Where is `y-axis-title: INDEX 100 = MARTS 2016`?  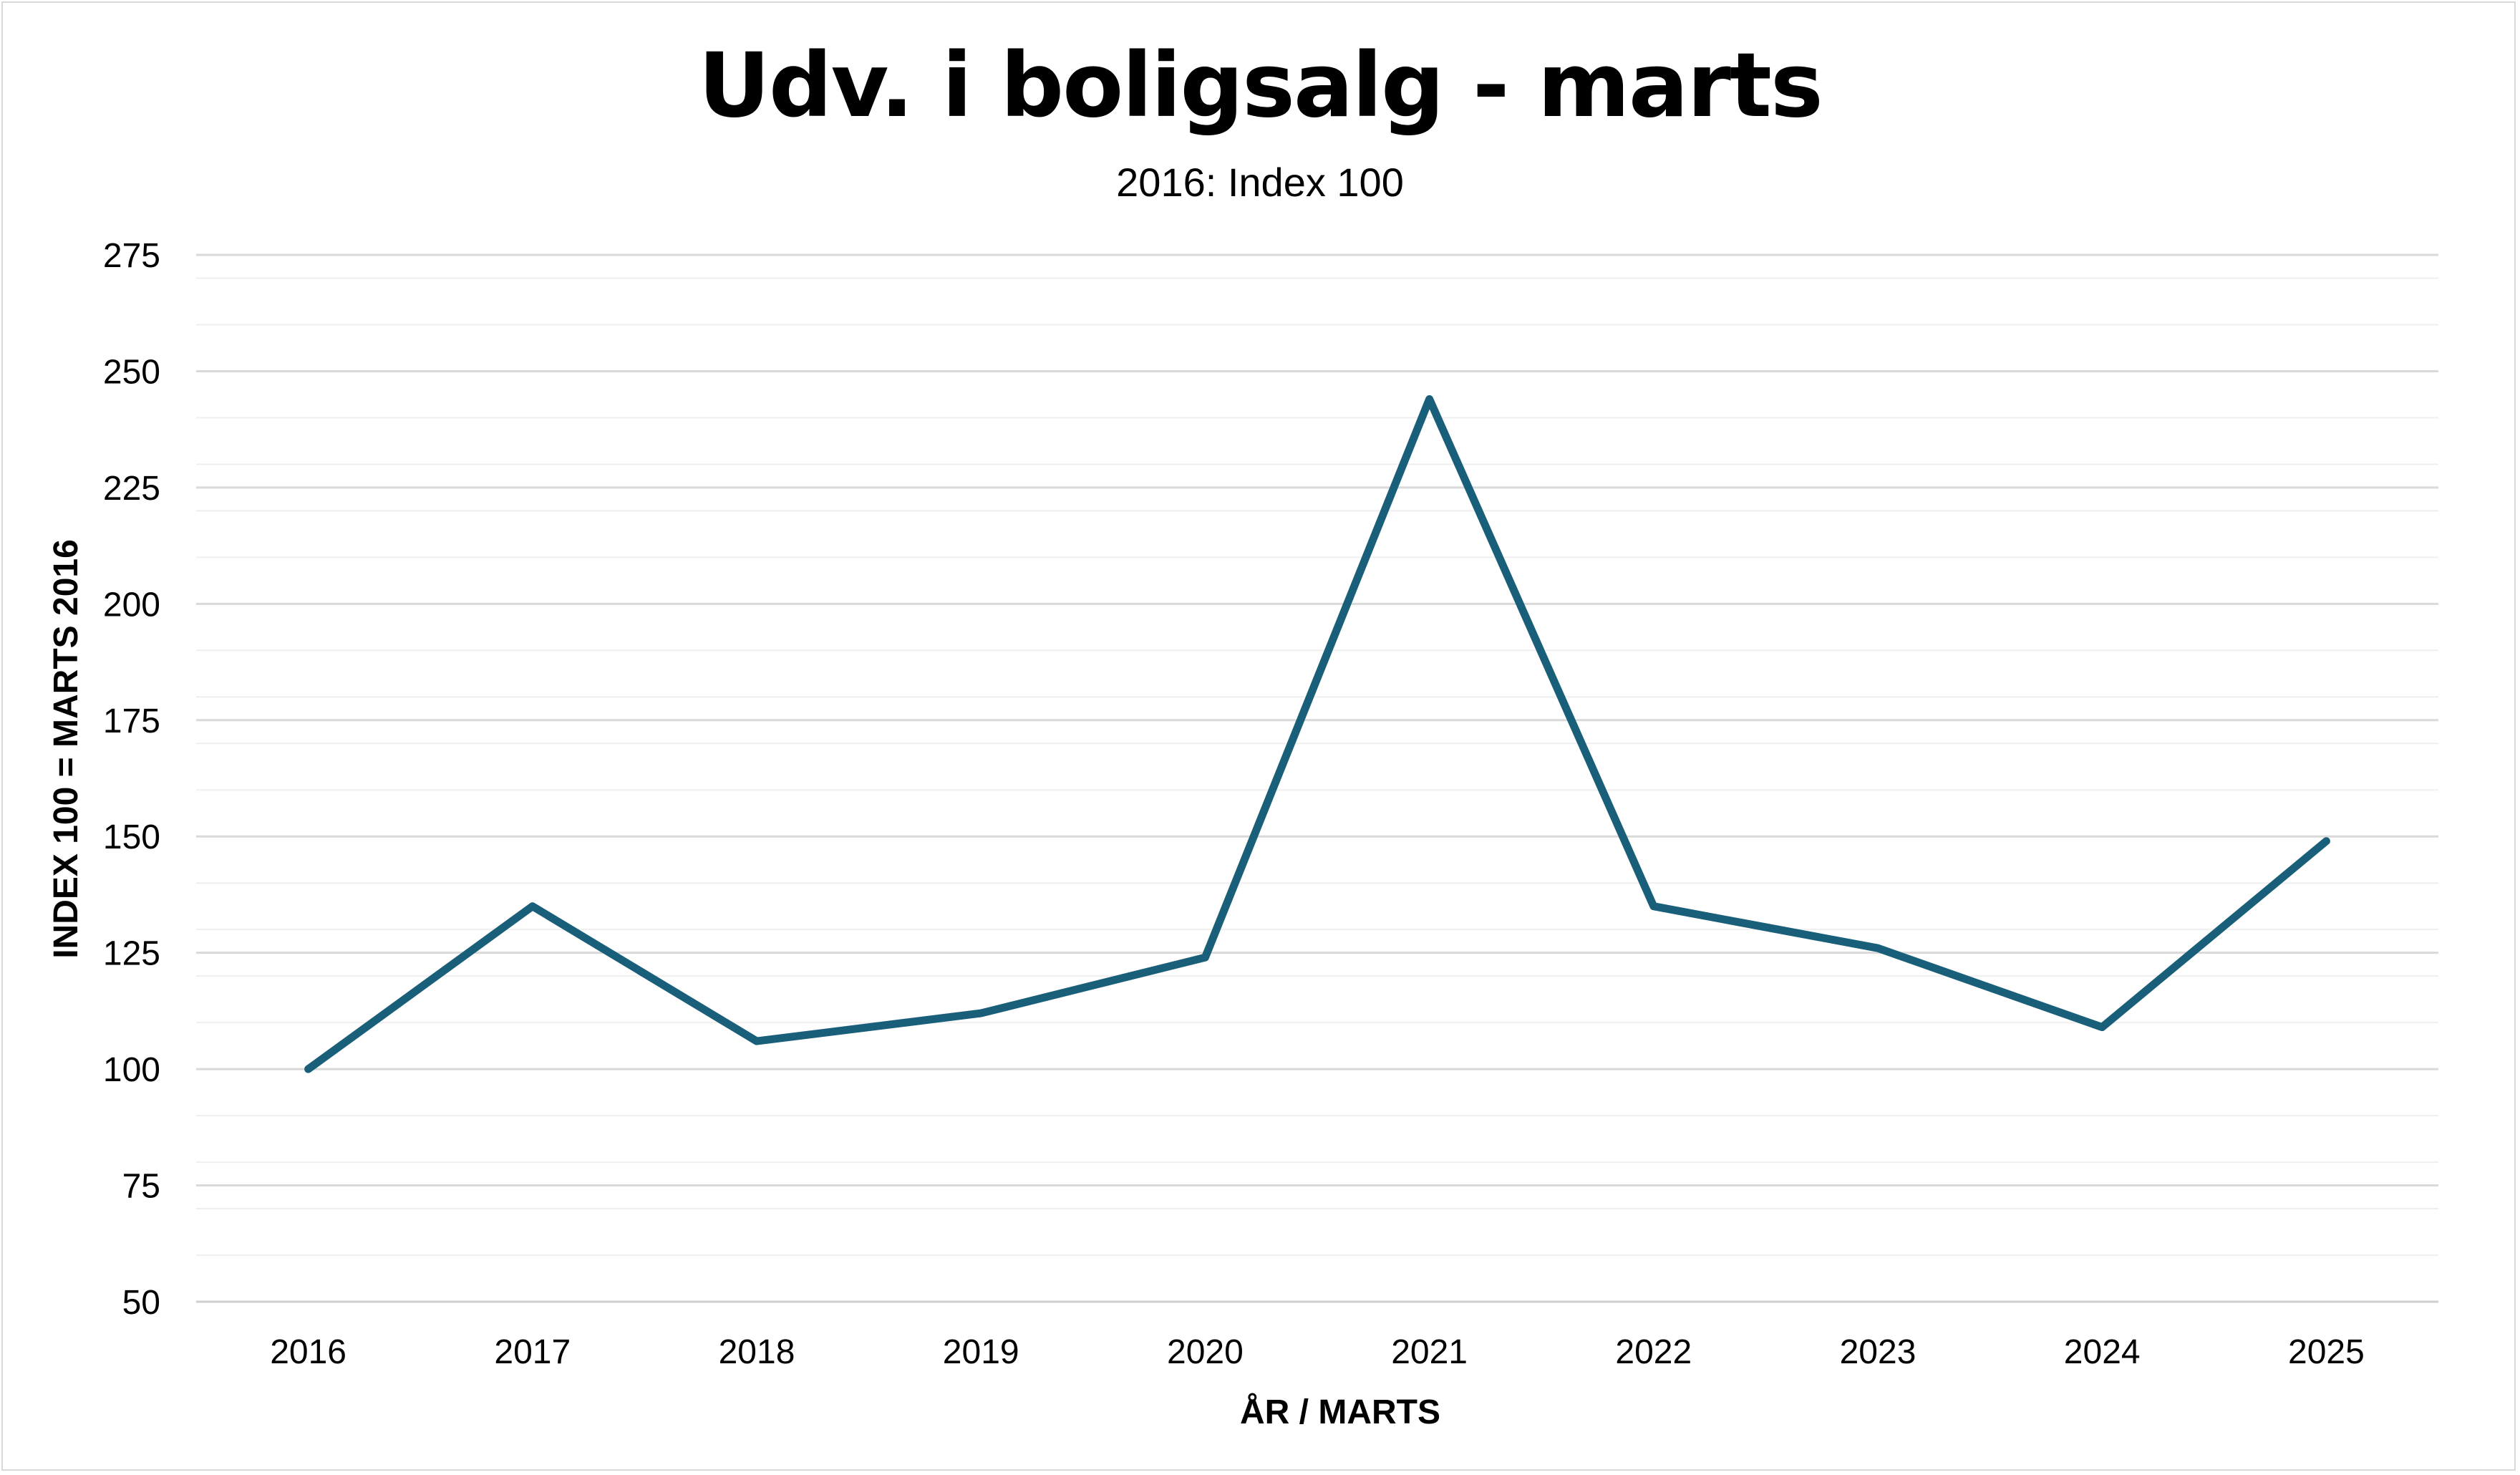
y-axis-title: INDEX 100 = MARTS 2016 is located at coordinates (66, 749).